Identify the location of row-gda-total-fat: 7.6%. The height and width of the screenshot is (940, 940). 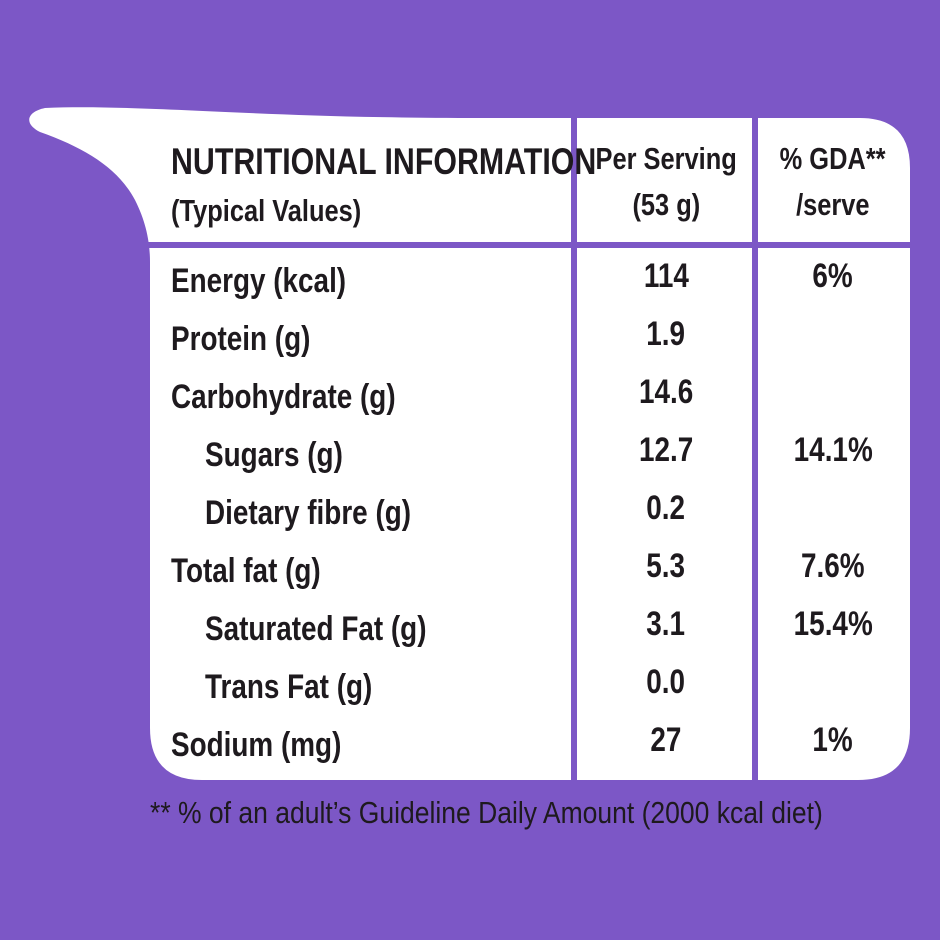
(833, 566).